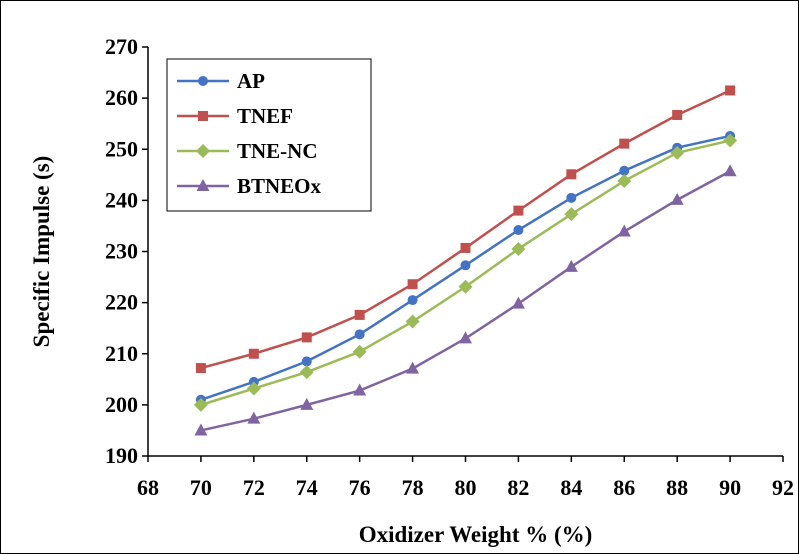  Describe the element at coordinates (730, 487) in the screenshot. I see `x-tick-label: 90` at that location.